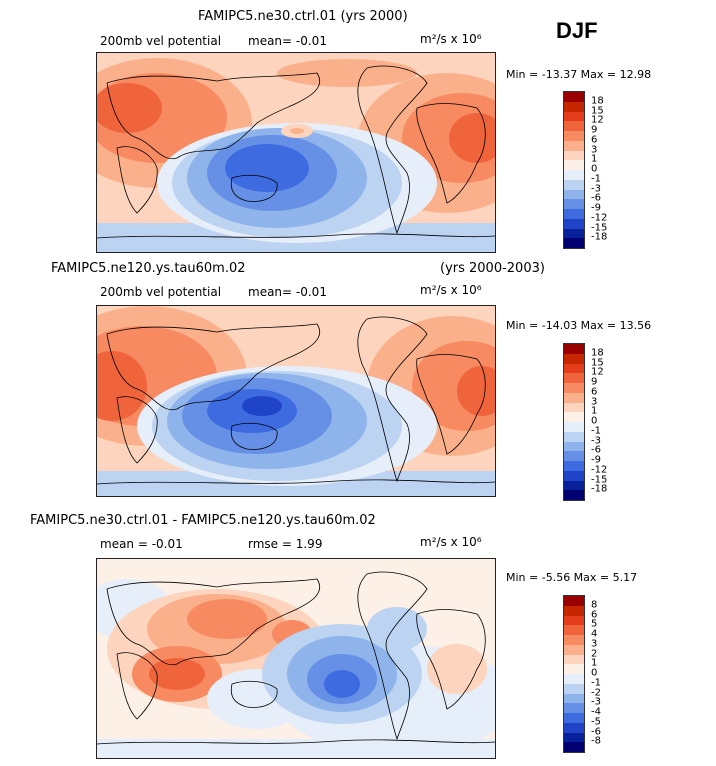 The width and height of the screenshot is (716, 766). Describe the element at coordinates (451, 290) in the screenshot. I see `panel2-units: m²/s x 10⁶` at that location.